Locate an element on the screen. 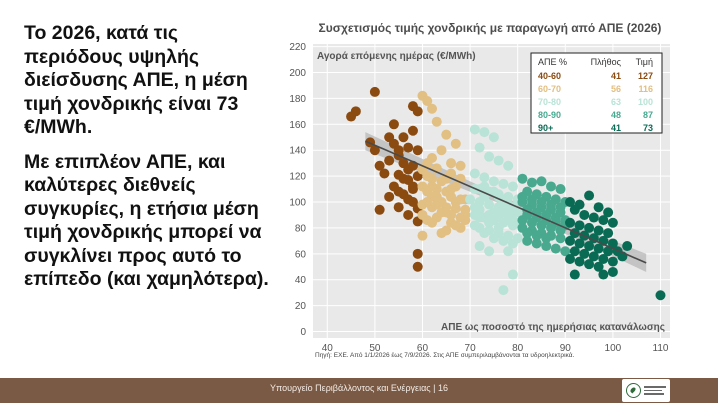 This screenshot has width=718, height=403. trend-line is located at coordinates (506, 202).